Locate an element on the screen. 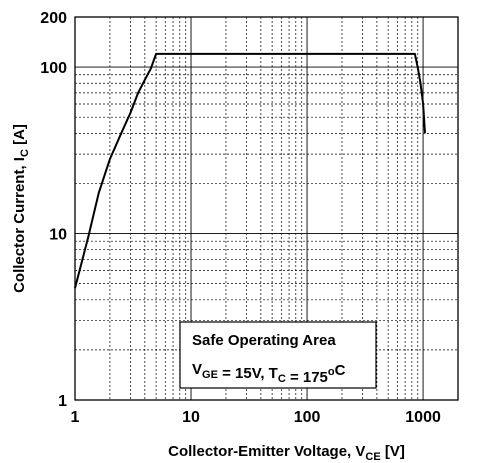  text-part: = 175 is located at coordinates (307, 377).